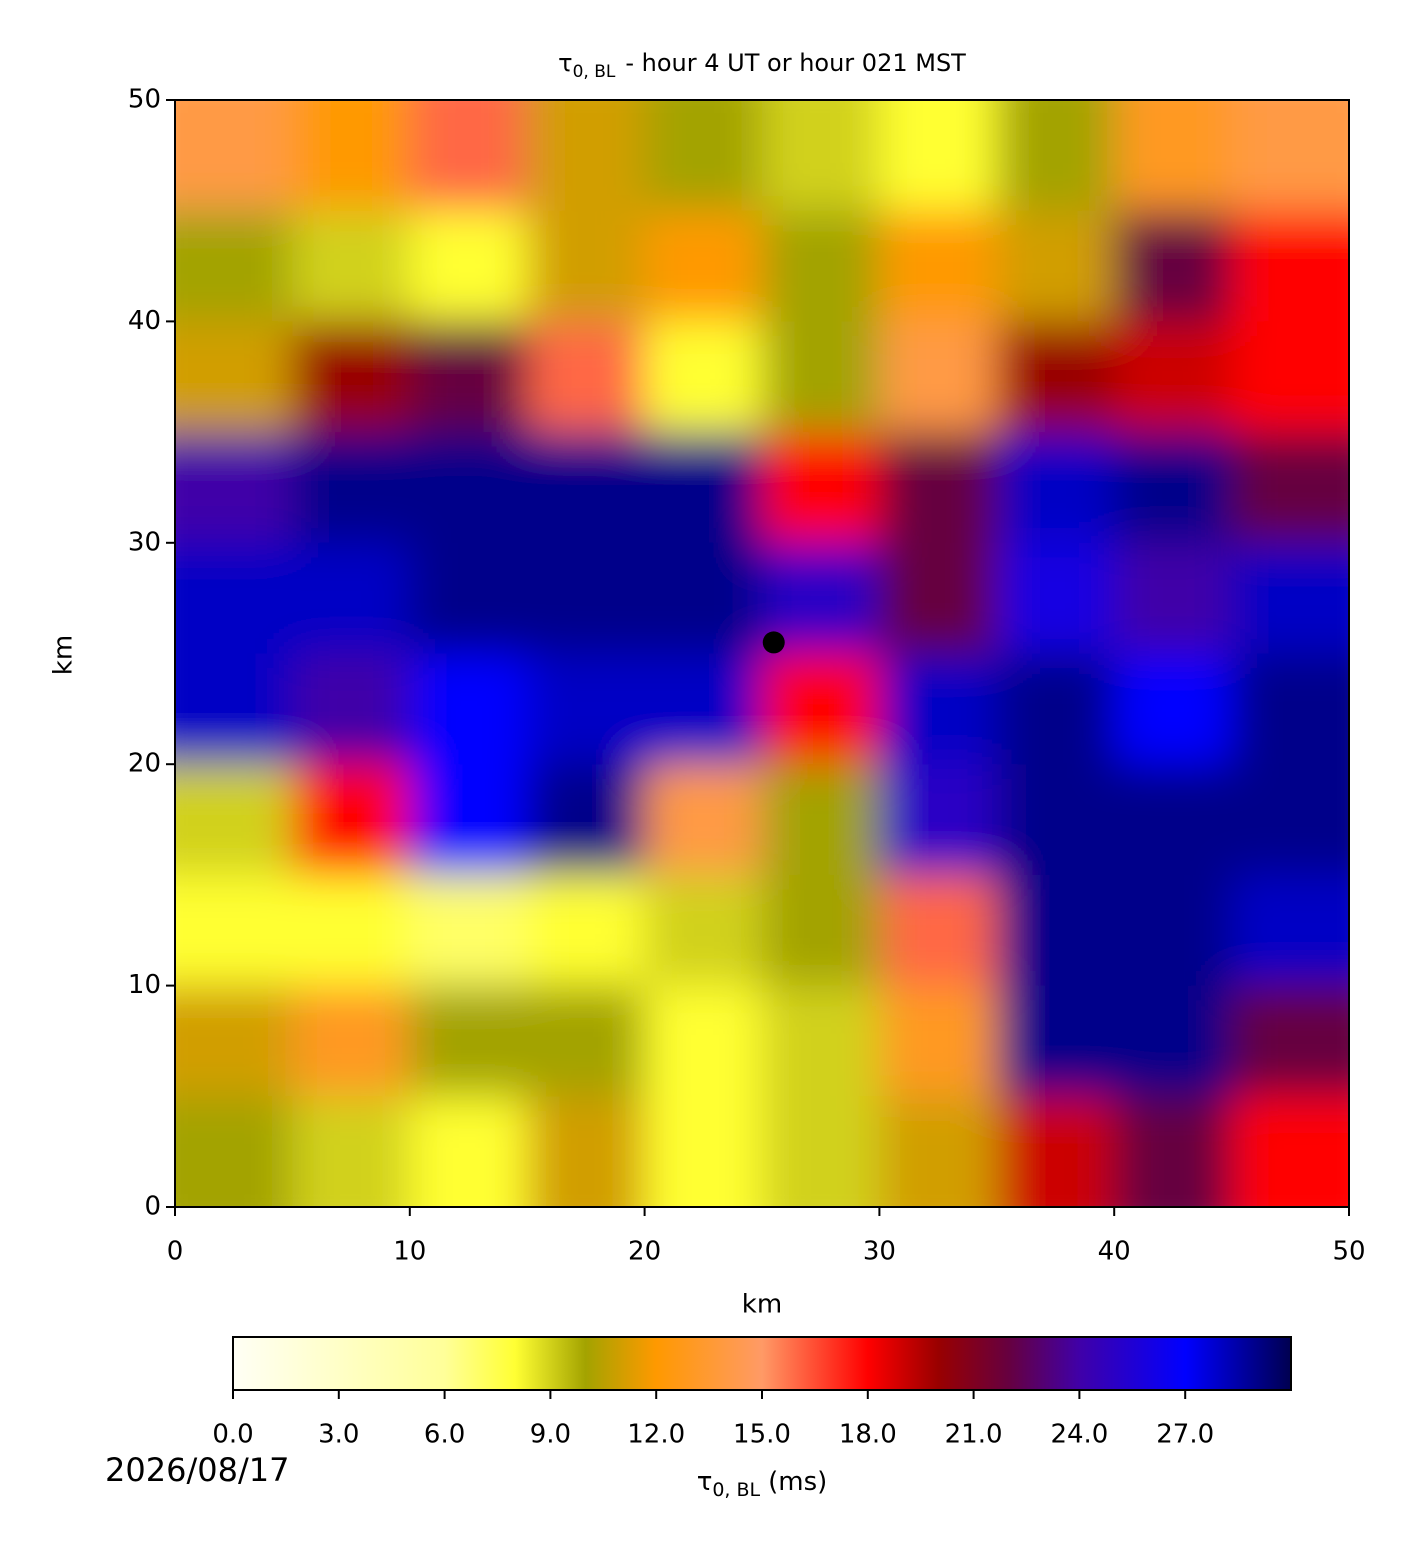 Image resolution: width=1418 pixels, height=1564 pixels. I want to click on title-subscript: 0, BL, so click(594, 72).